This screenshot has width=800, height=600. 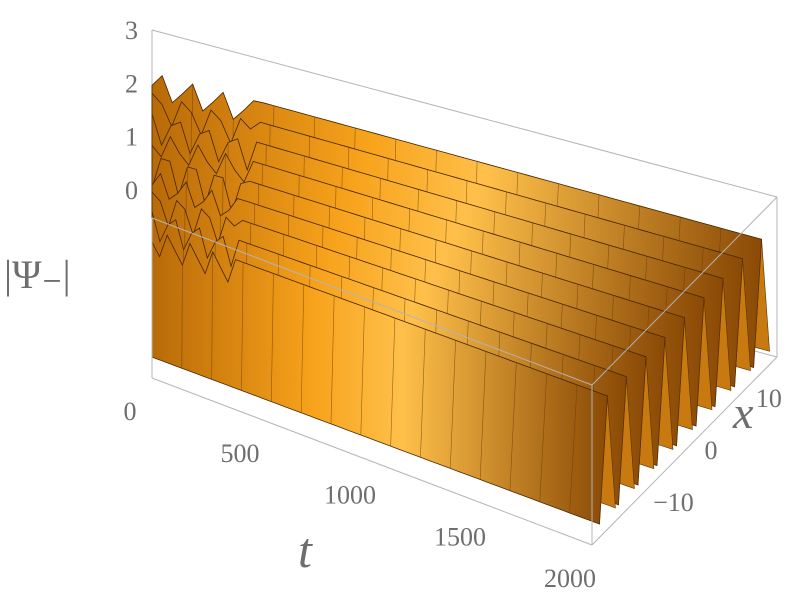 I want to click on box-edge-right-bottom, so click(x=684, y=451).